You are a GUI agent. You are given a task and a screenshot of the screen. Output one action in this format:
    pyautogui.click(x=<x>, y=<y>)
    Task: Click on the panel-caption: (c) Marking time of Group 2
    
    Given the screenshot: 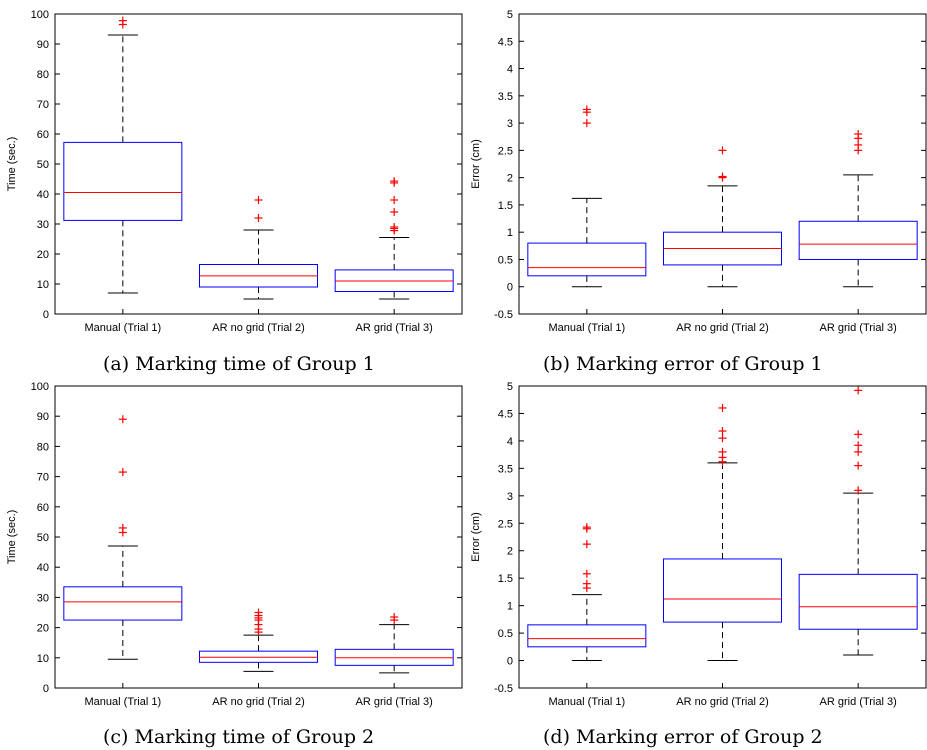 What is the action you would take?
    pyautogui.click(x=238, y=737)
    